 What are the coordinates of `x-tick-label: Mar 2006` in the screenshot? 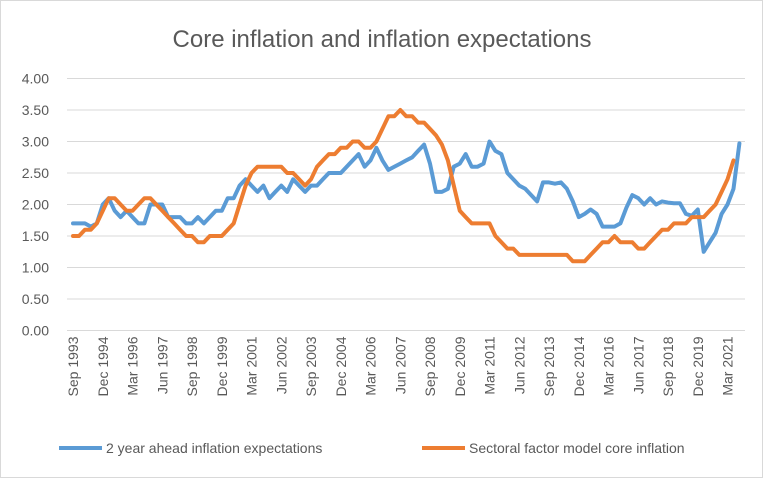 It's located at (371, 365).